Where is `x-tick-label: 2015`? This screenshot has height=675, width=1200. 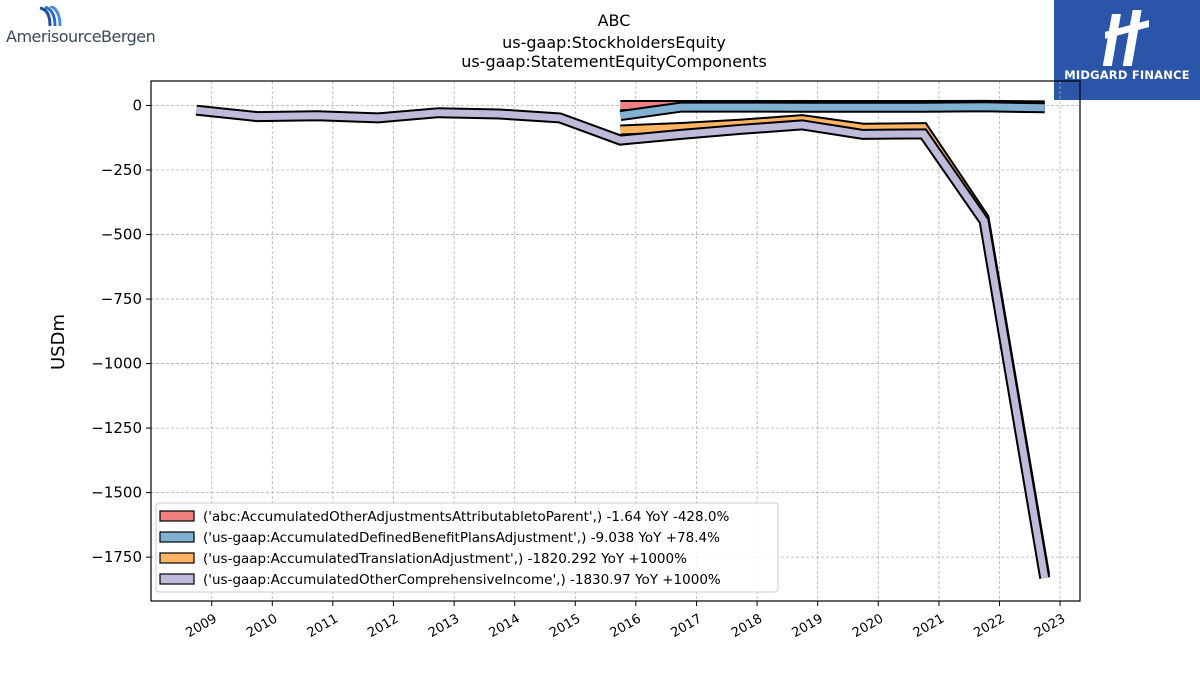 x-tick-label: 2015 is located at coordinates (565, 626).